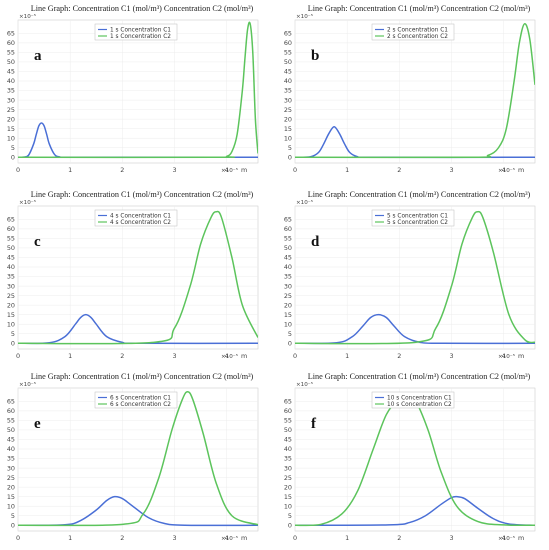 The width and height of the screenshot is (549, 550). What do you see at coordinates (122, 356) in the screenshot?
I see `x-tick-label: 2` at bounding box center [122, 356].